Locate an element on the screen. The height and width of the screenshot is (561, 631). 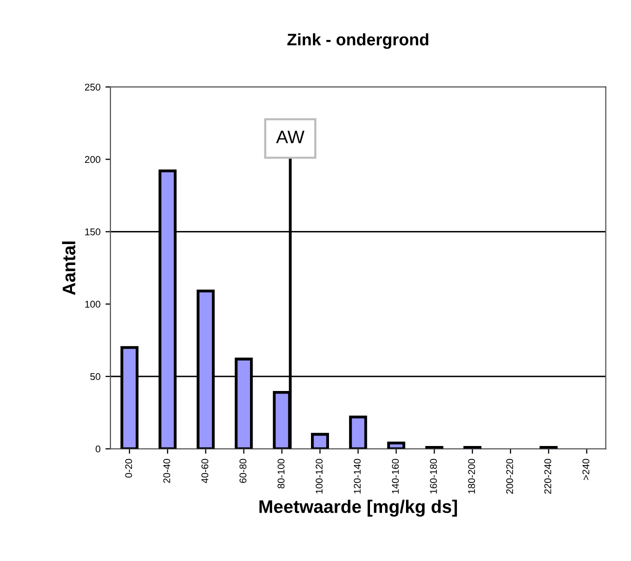
x-tick-label: 40-60 is located at coordinates (204, 471).